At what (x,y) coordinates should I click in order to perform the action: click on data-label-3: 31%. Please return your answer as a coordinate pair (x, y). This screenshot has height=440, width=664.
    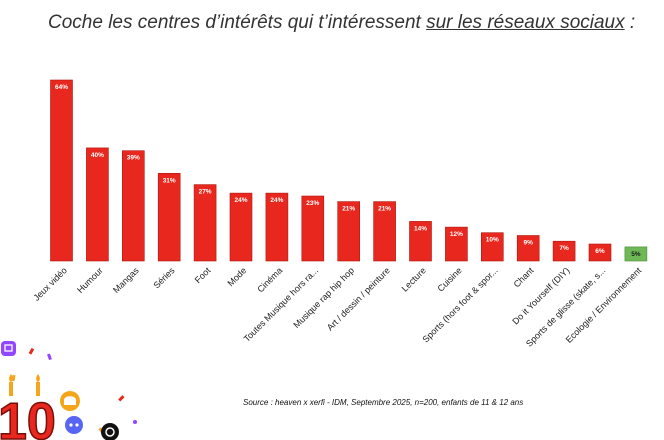
    Looking at the image, I should click on (169, 180).